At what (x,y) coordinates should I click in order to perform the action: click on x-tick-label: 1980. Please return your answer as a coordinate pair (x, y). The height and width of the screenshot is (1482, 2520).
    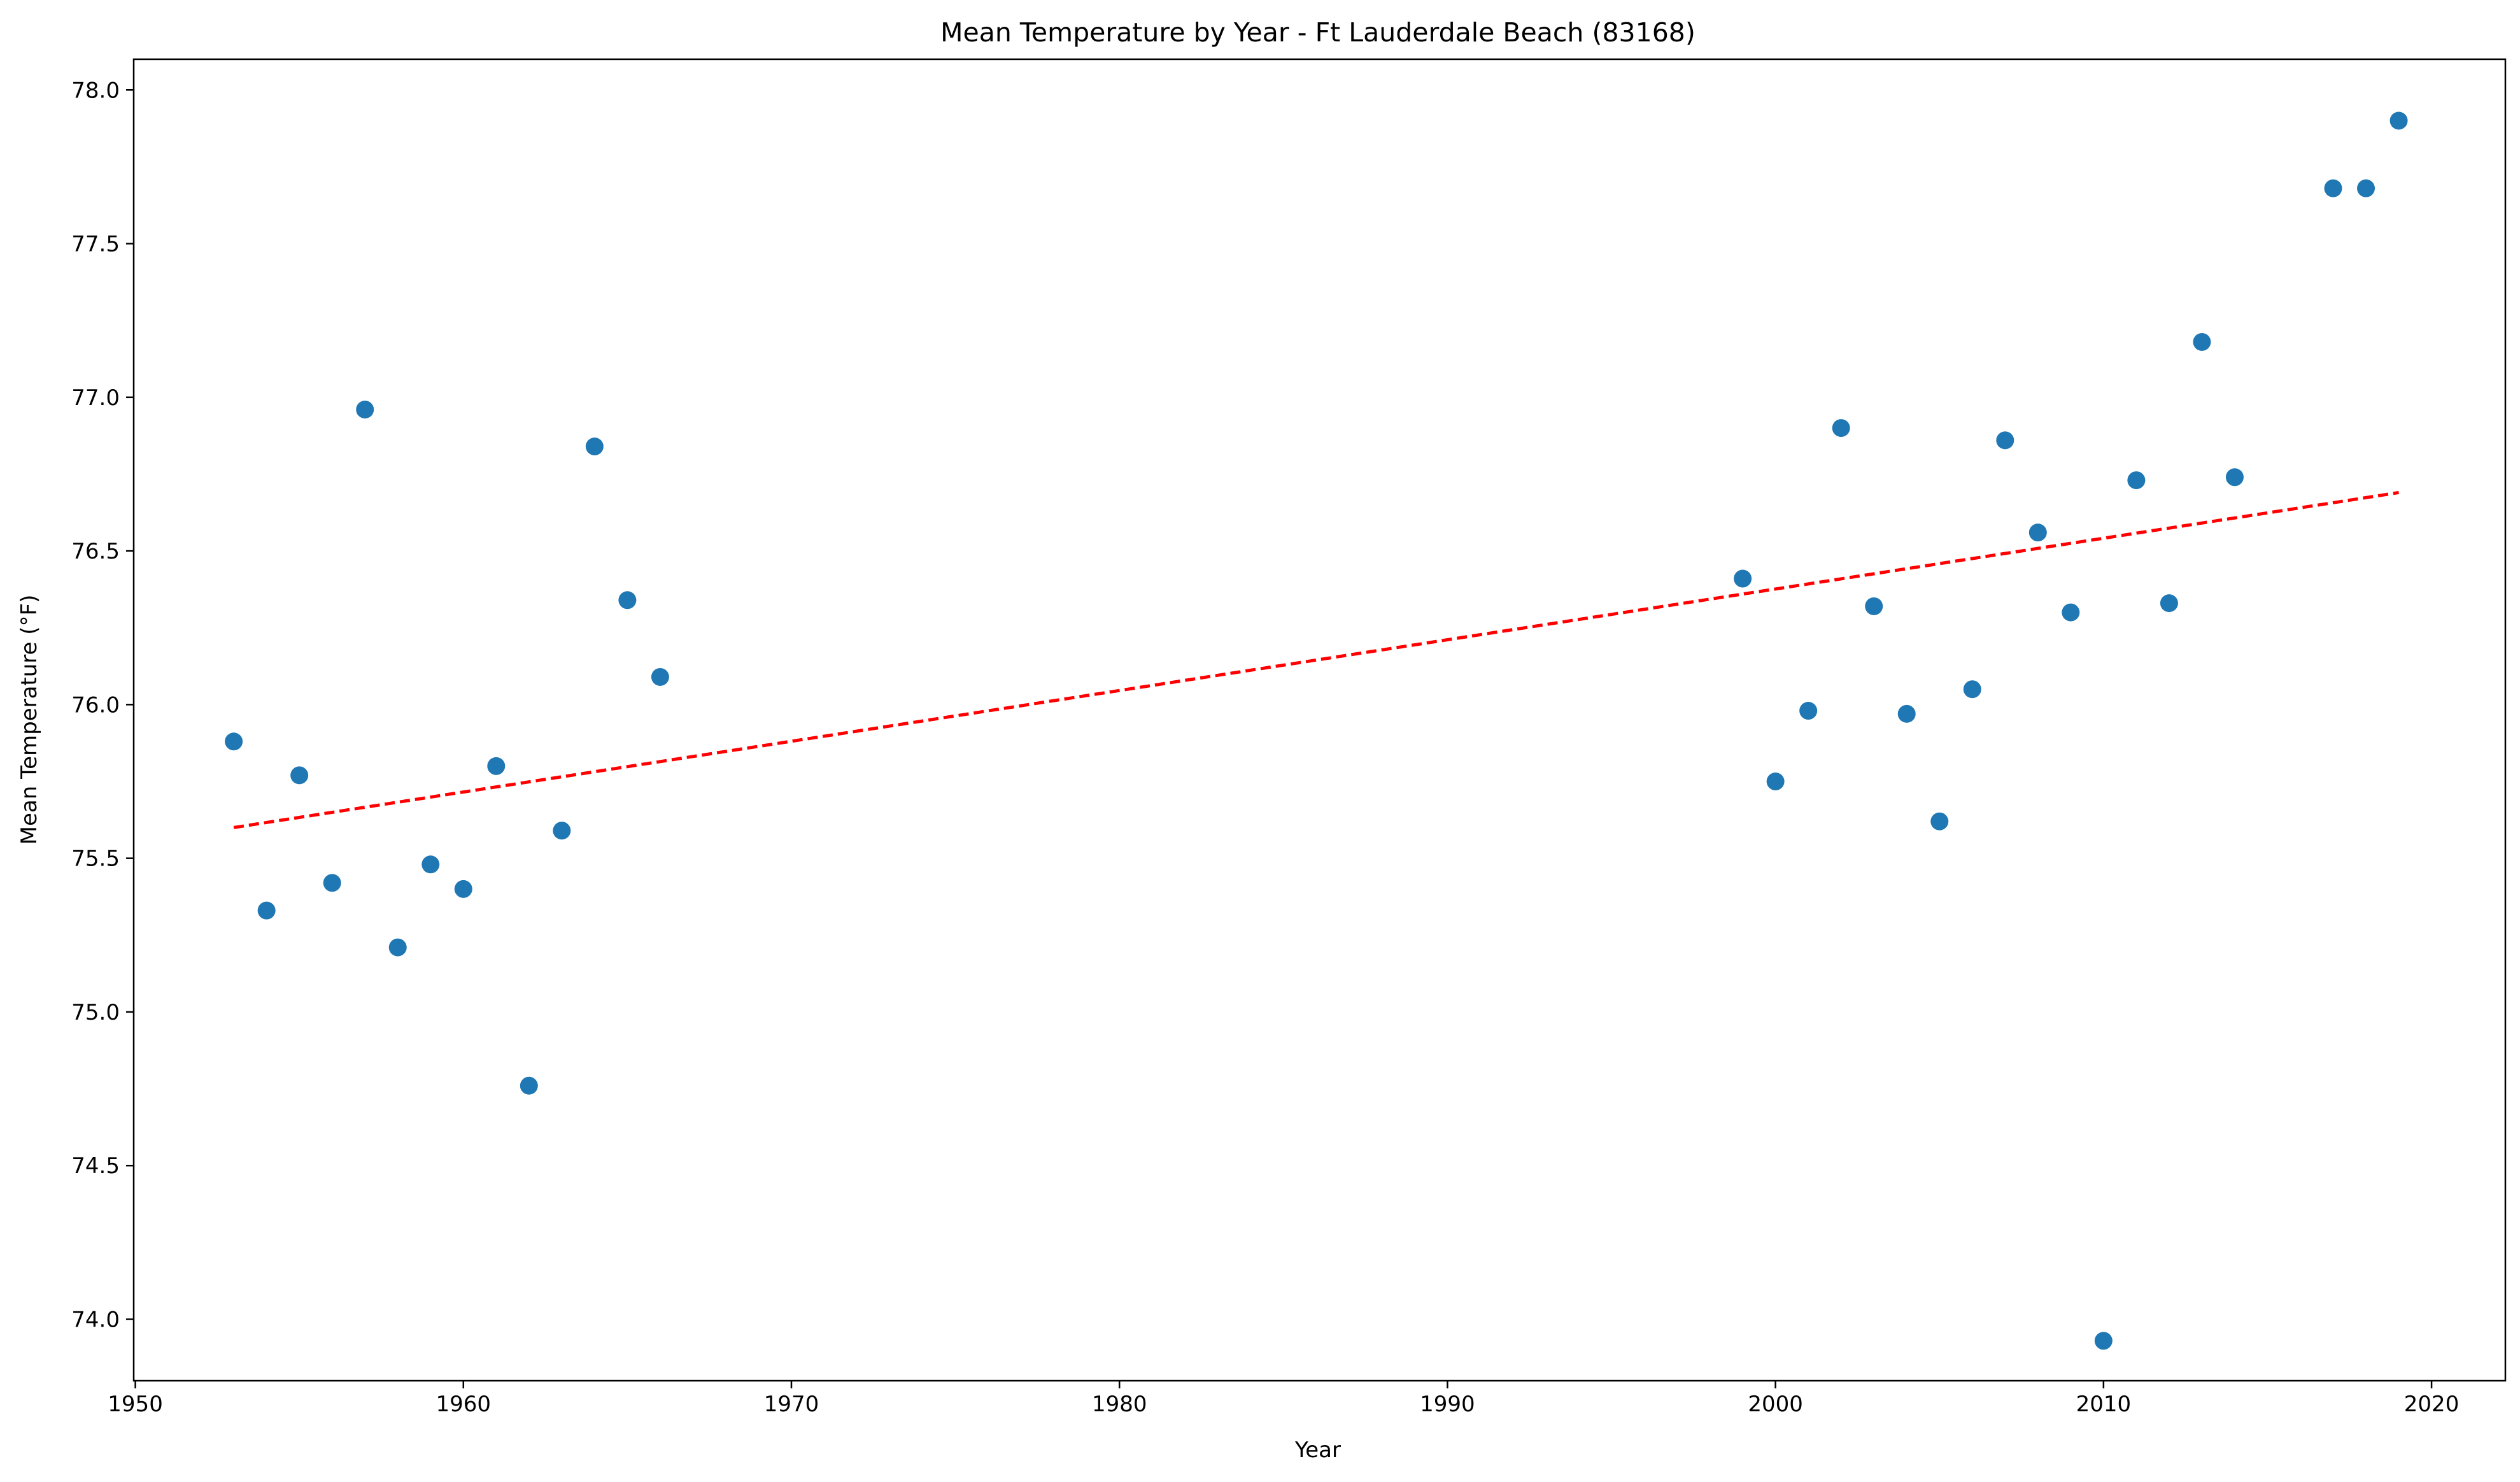
    Looking at the image, I should click on (1119, 1404).